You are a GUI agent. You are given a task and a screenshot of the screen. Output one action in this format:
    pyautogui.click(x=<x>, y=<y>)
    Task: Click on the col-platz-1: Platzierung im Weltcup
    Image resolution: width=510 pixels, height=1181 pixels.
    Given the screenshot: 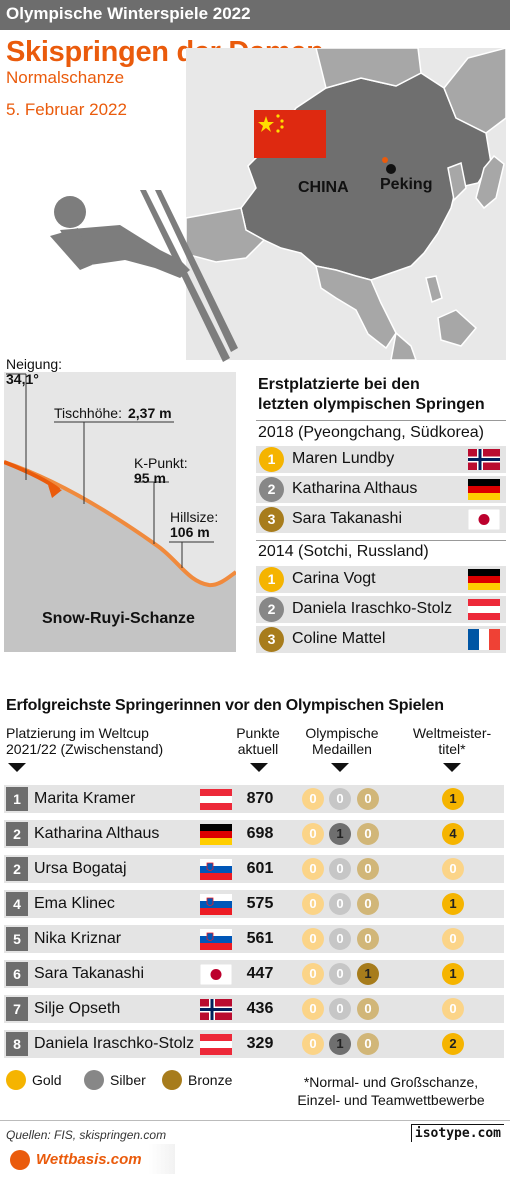 What is the action you would take?
    pyautogui.click(x=77, y=733)
    